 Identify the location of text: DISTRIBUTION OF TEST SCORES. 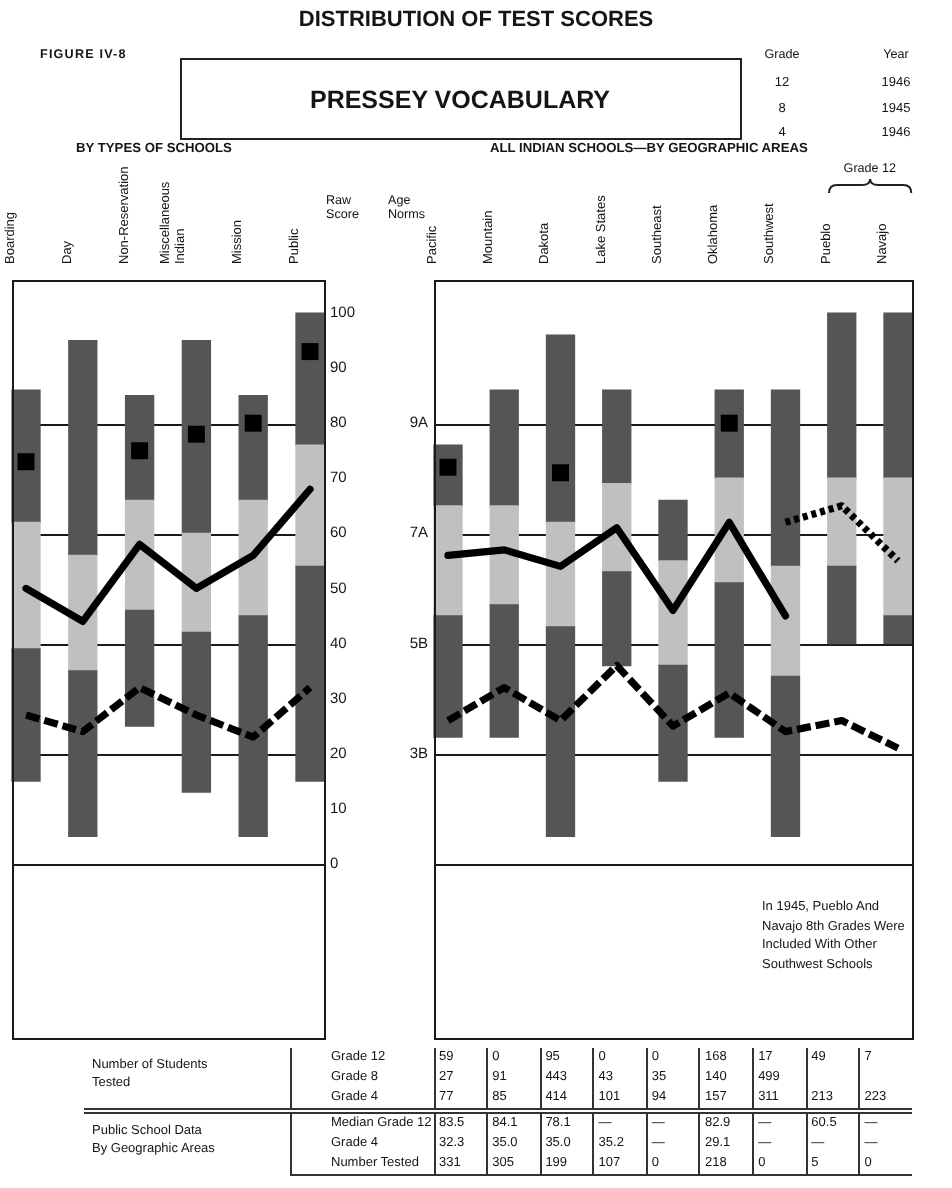
(476, 20).